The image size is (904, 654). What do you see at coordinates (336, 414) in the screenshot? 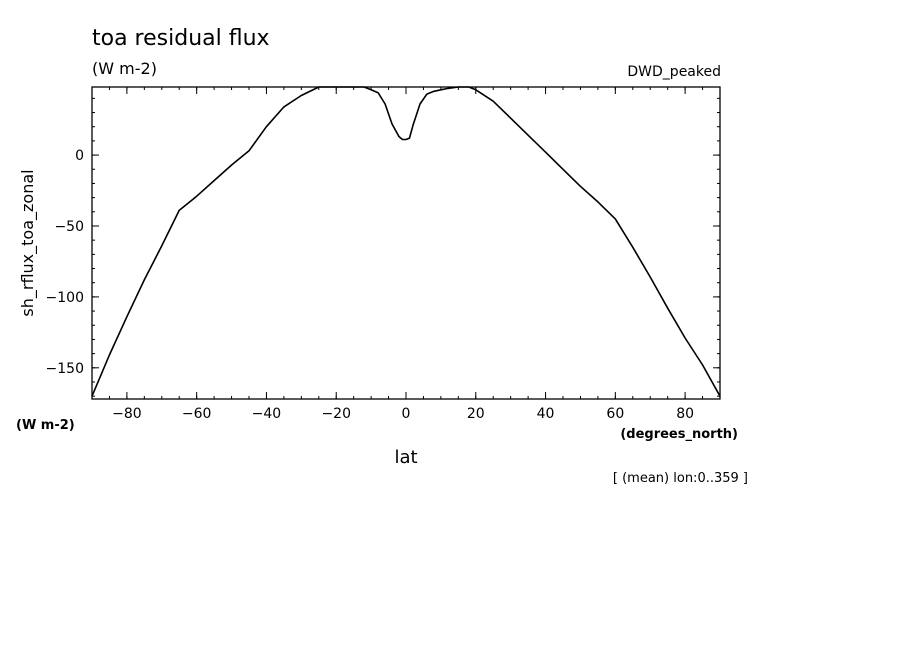
I see `x-tick-label: −20` at bounding box center [336, 414].